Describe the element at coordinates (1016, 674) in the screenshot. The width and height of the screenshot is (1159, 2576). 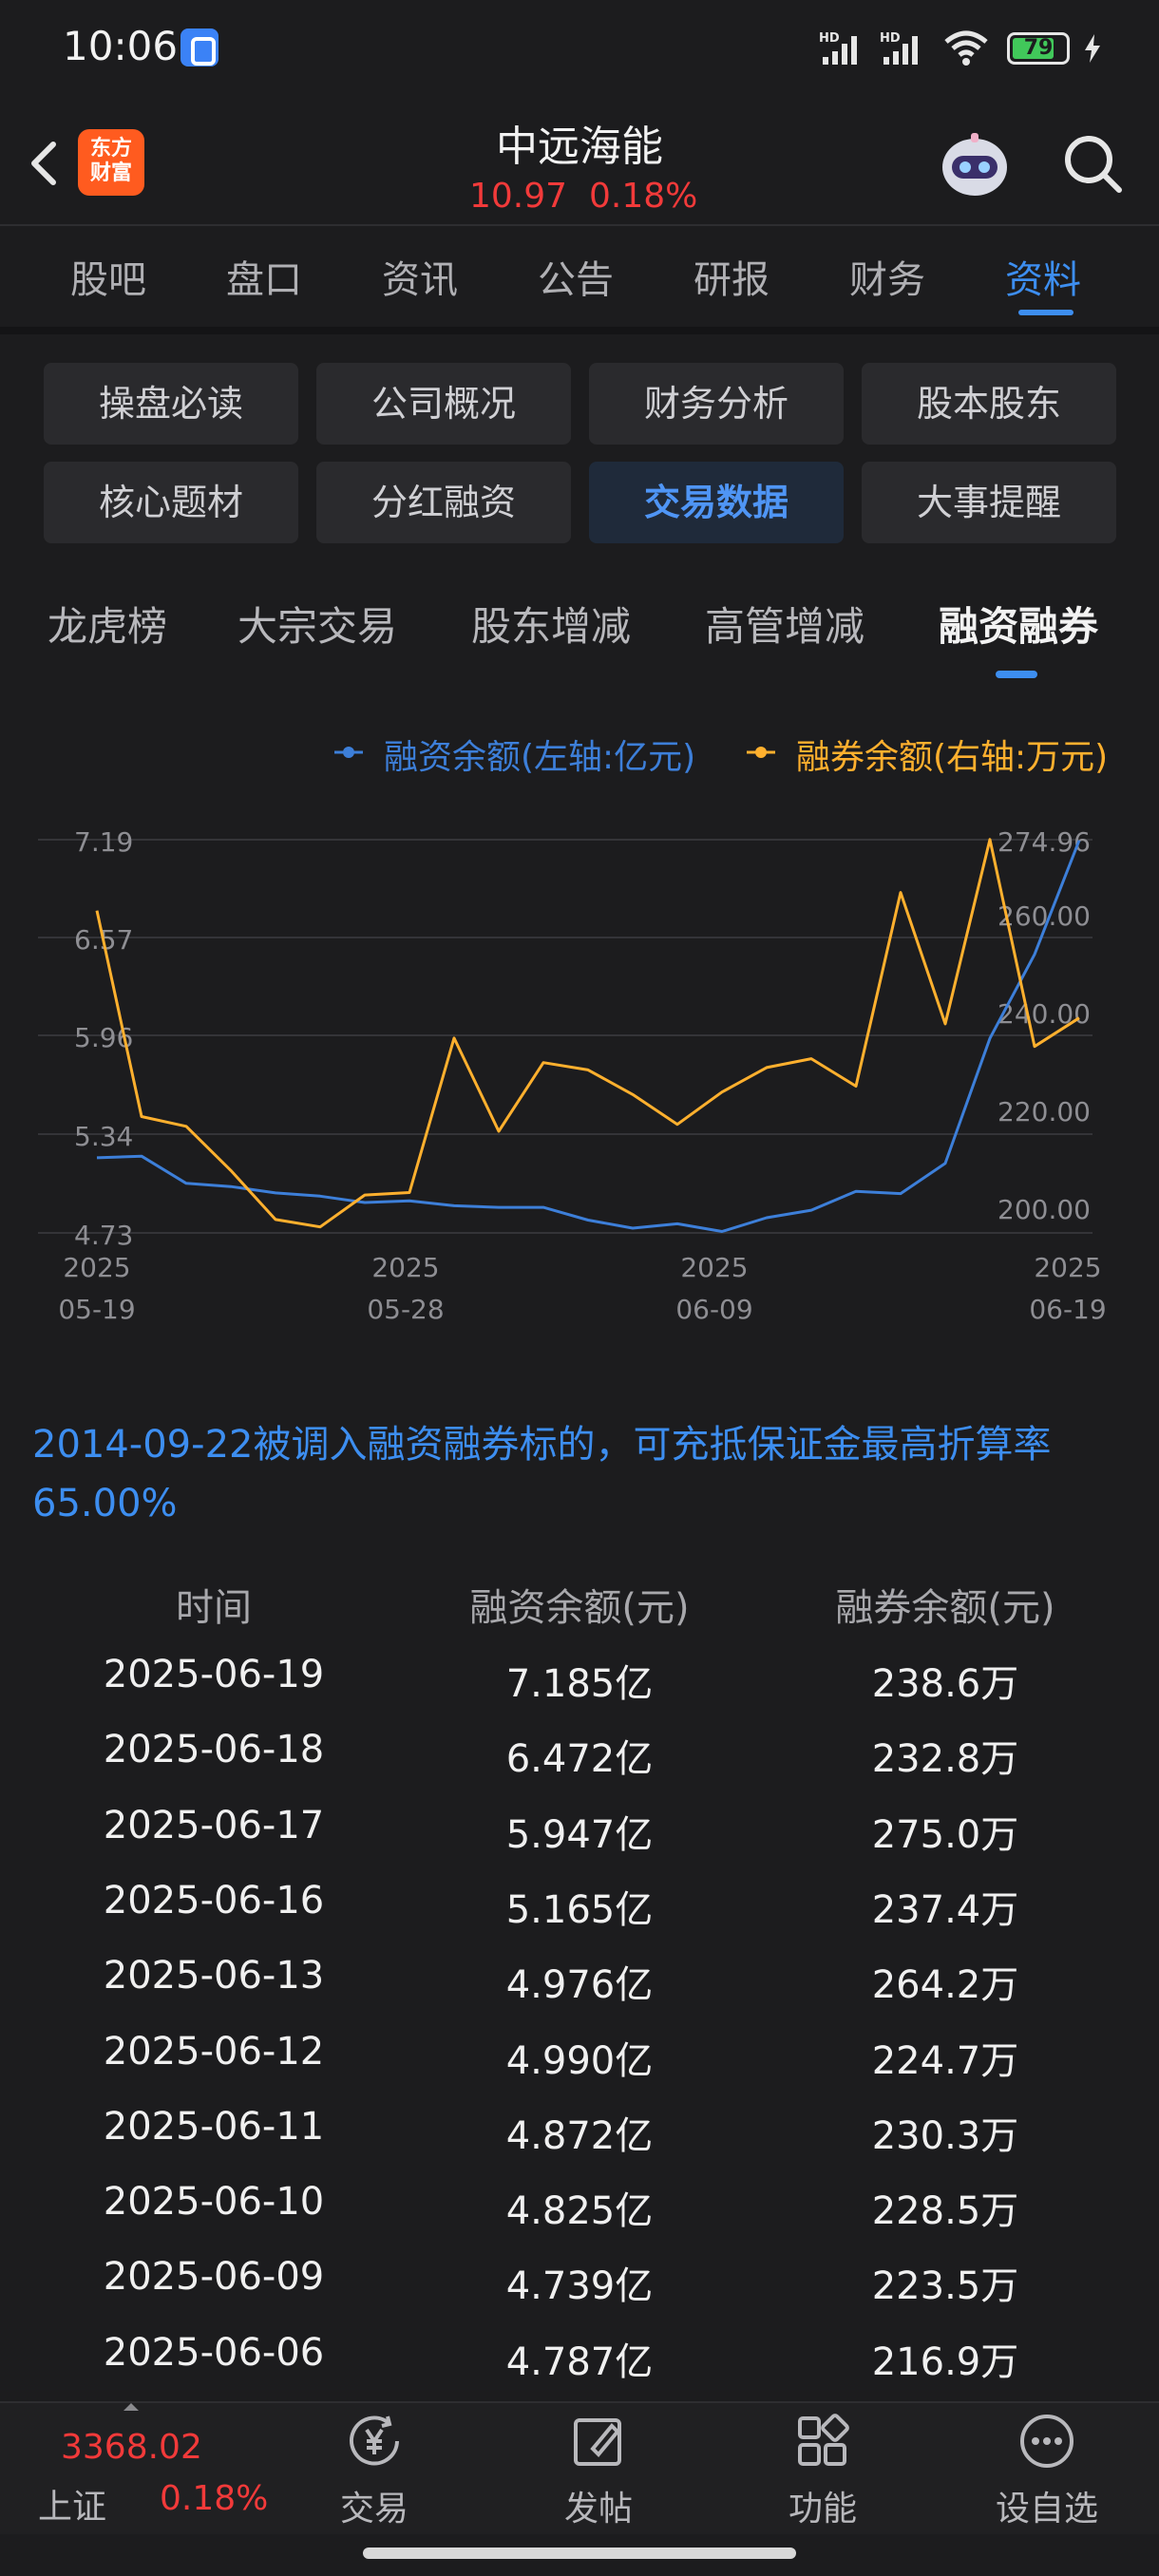
I see `active-subtab-indicator` at that location.